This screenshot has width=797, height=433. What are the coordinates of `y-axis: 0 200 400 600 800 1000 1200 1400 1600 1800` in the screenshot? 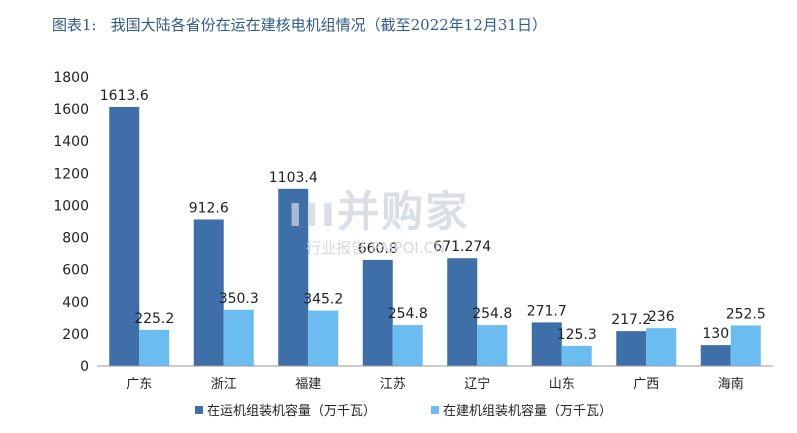 It's located at (71, 222).